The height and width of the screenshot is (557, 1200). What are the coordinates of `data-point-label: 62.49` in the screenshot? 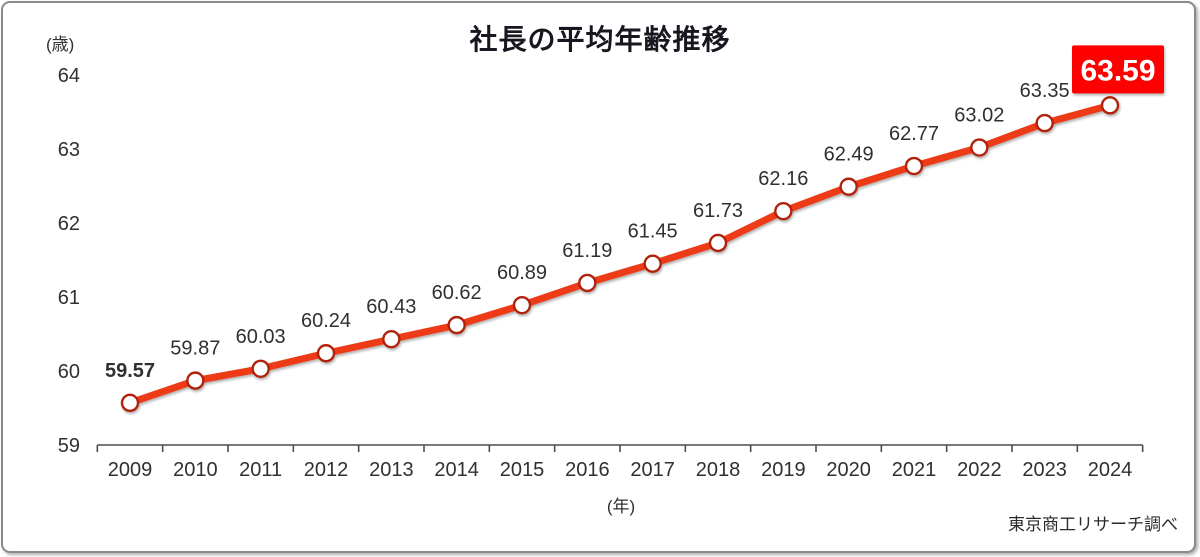 It's located at (849, 155).